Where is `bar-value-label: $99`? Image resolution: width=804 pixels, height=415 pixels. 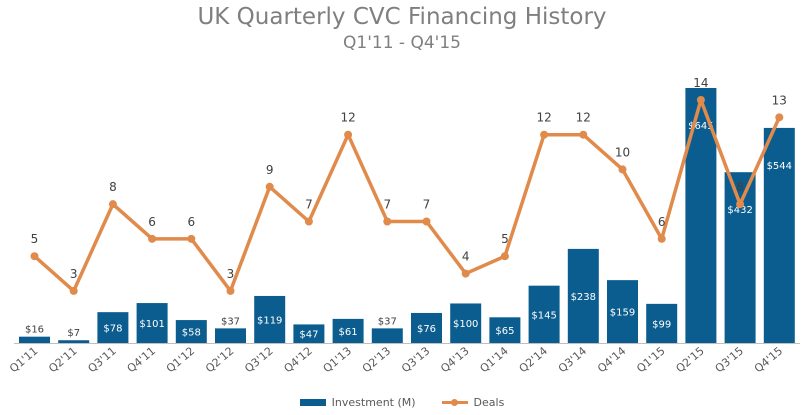
bar-value-label: $99 is located at coordinates (661, 324).